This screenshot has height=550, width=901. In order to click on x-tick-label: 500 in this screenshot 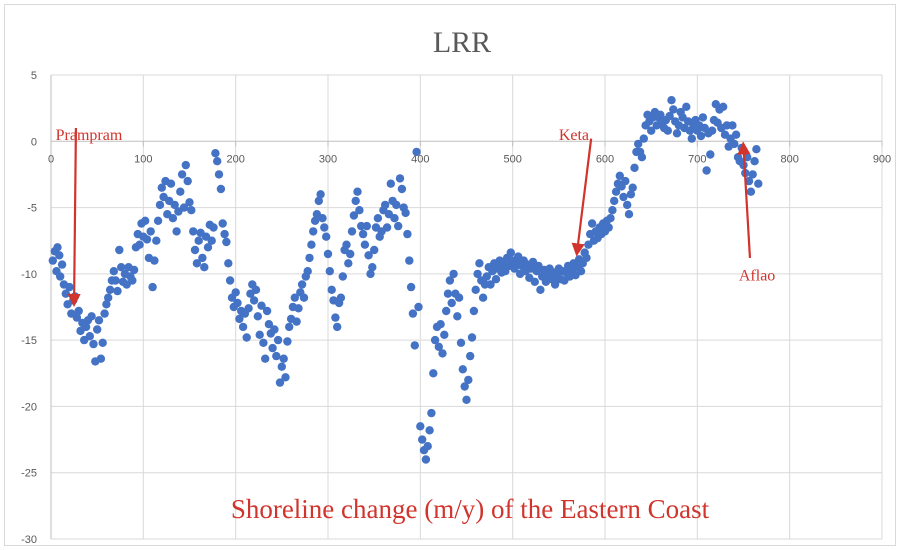, I will do `click(512, 159)`.